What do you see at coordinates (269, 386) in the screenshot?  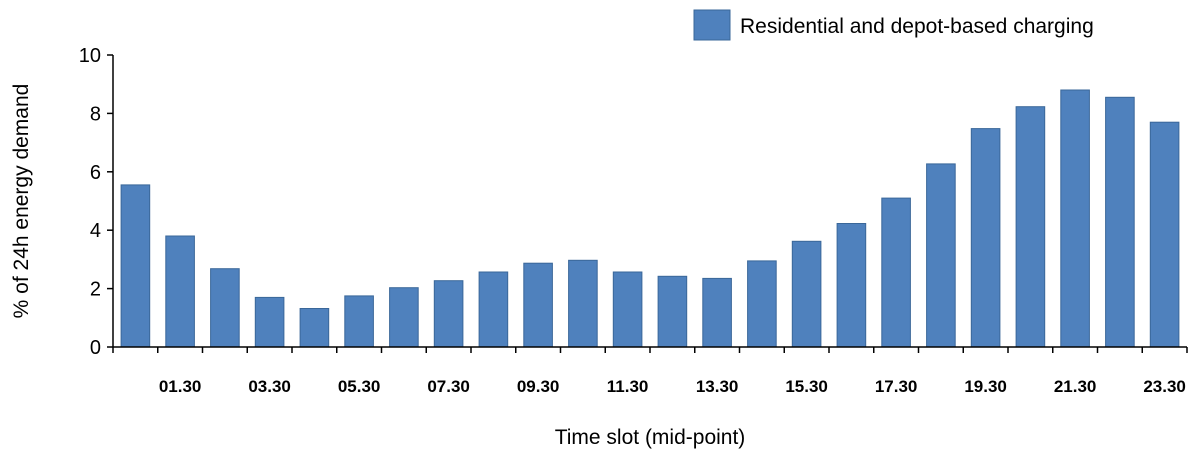 I see `x-tick-label: 03.30` at bounding box center [269, 386].